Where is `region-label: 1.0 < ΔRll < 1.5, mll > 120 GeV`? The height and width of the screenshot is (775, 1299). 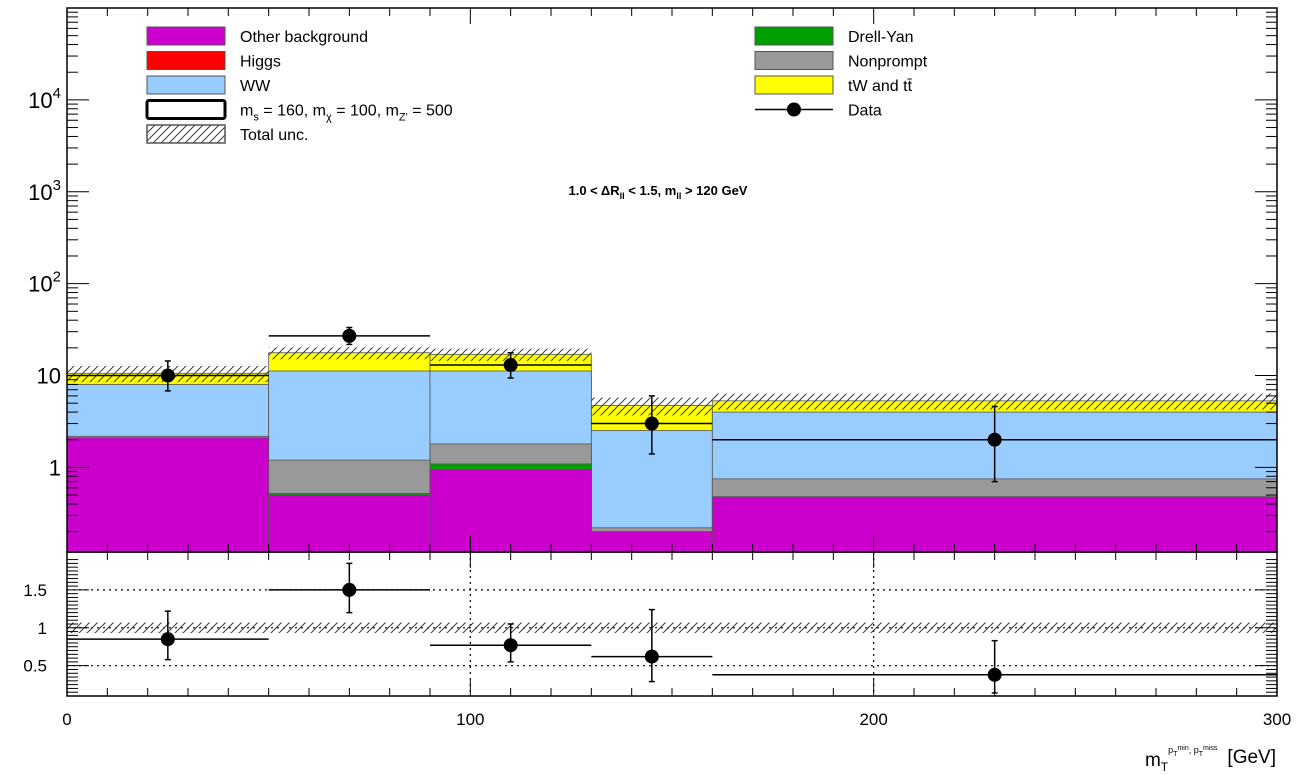 region-label: 1.0 < ΔRll < 1.5, mll > 120 GeV is located at coordinates (658, 192).